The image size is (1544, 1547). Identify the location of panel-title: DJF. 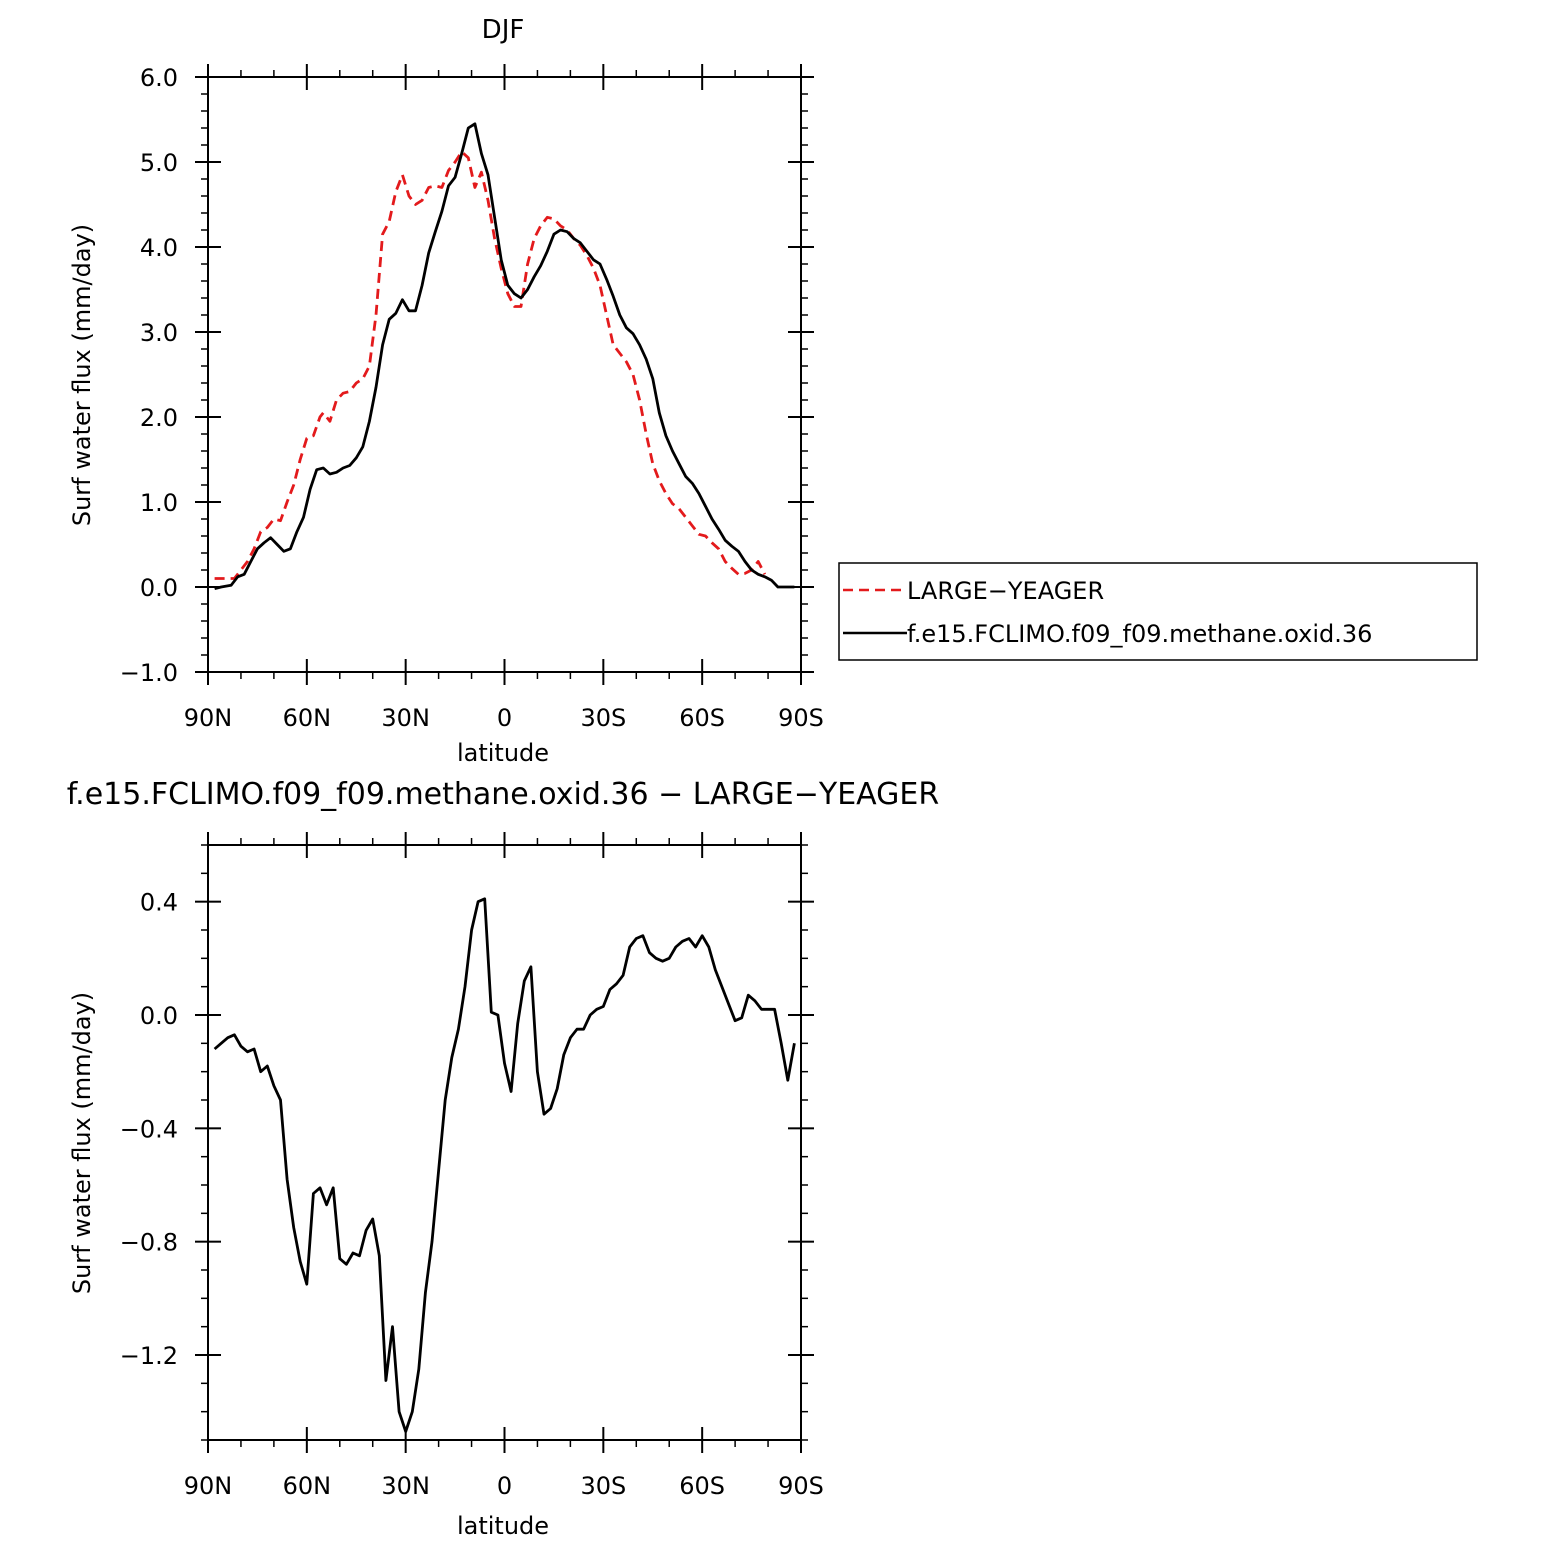
(503, 30).